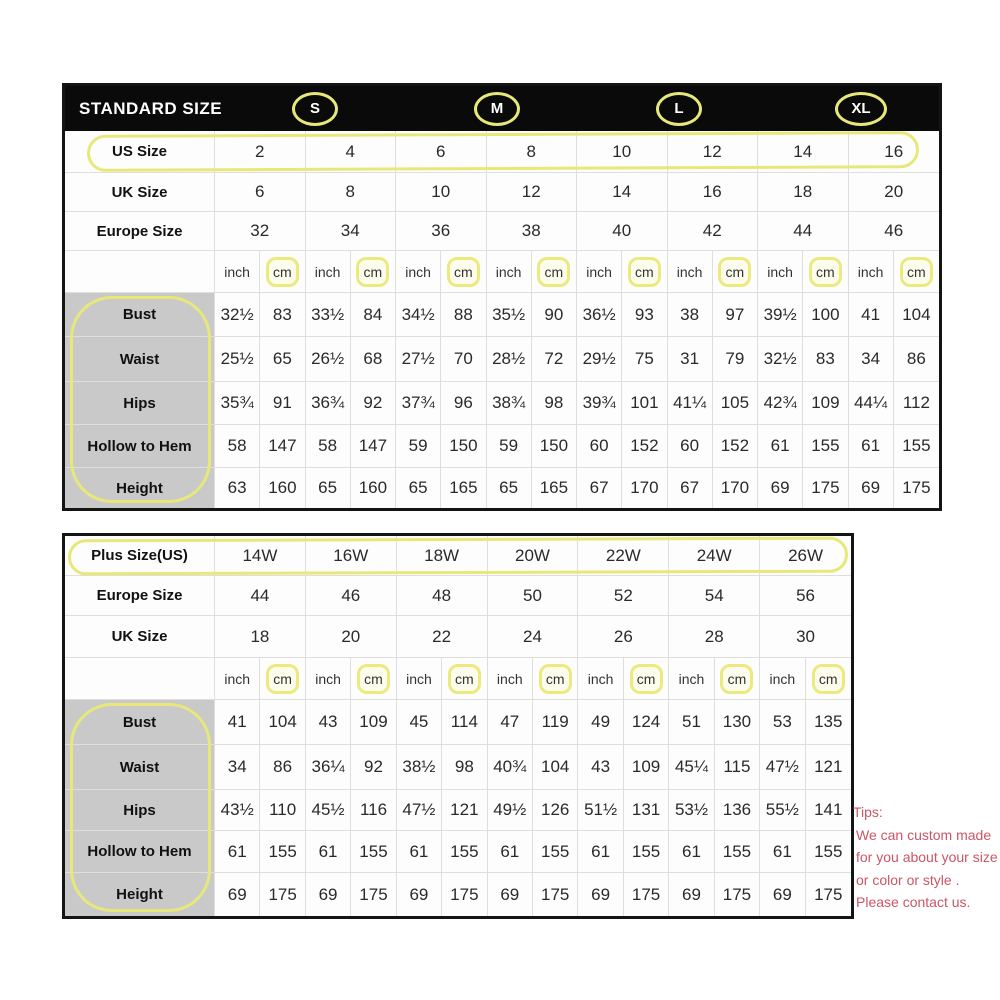 The image size is (1000, 1000). Describe the element at coordinates (140, 488) in the screenshot. I see `measure-row-label: Height` at that location.